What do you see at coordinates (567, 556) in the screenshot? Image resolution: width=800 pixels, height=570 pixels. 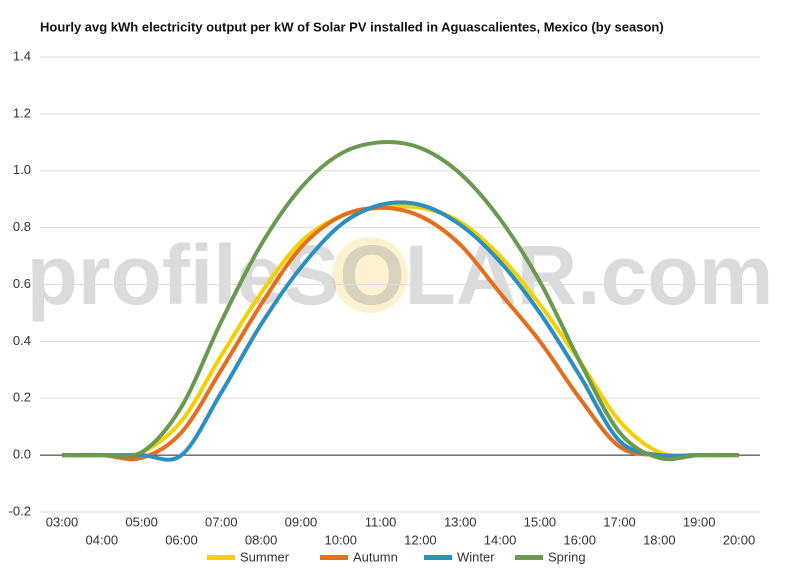 I see `legend-label: Spring` at bounding box center [567, 556].